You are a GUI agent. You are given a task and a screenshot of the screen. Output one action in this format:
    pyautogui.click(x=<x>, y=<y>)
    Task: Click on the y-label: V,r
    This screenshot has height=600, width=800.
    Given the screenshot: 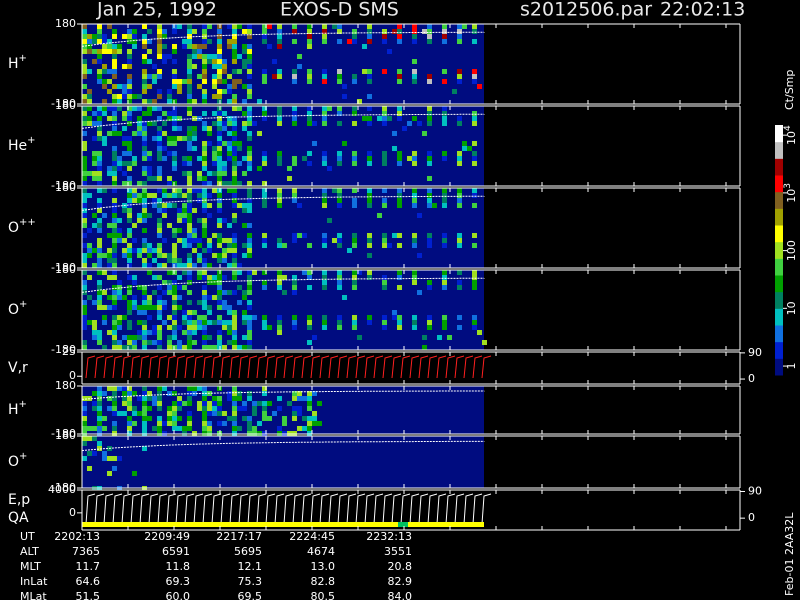 What is the action you would take?
    pyautogui.click(x=18, y=368)
    